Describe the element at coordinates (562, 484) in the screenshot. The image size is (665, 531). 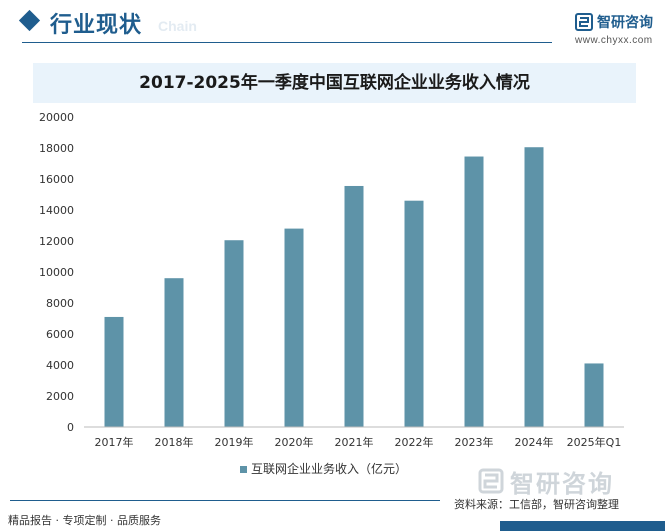
I see `footer-brand: 智研咨询` at that location.